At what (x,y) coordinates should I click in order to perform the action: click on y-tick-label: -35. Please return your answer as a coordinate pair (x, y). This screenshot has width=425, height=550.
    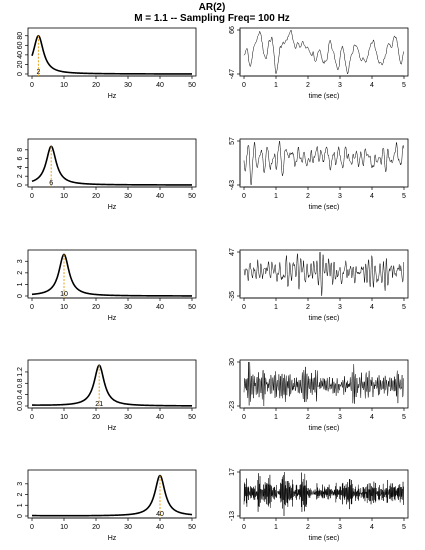
    Looking at the image, I should click on (232, 296).